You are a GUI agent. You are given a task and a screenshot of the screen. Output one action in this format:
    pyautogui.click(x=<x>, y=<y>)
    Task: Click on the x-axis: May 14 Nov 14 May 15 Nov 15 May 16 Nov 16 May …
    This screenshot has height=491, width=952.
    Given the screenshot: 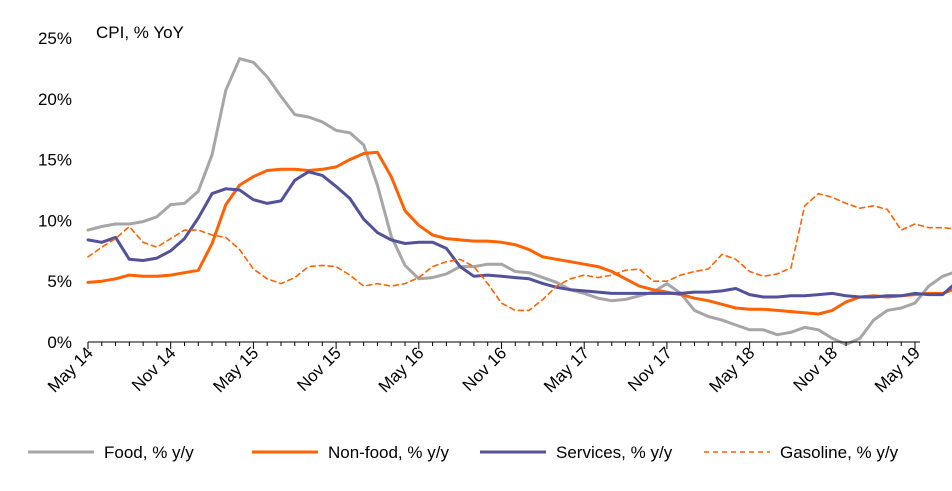 What is the action you would take?
    pyautogui.click(x=484, y=368)
    